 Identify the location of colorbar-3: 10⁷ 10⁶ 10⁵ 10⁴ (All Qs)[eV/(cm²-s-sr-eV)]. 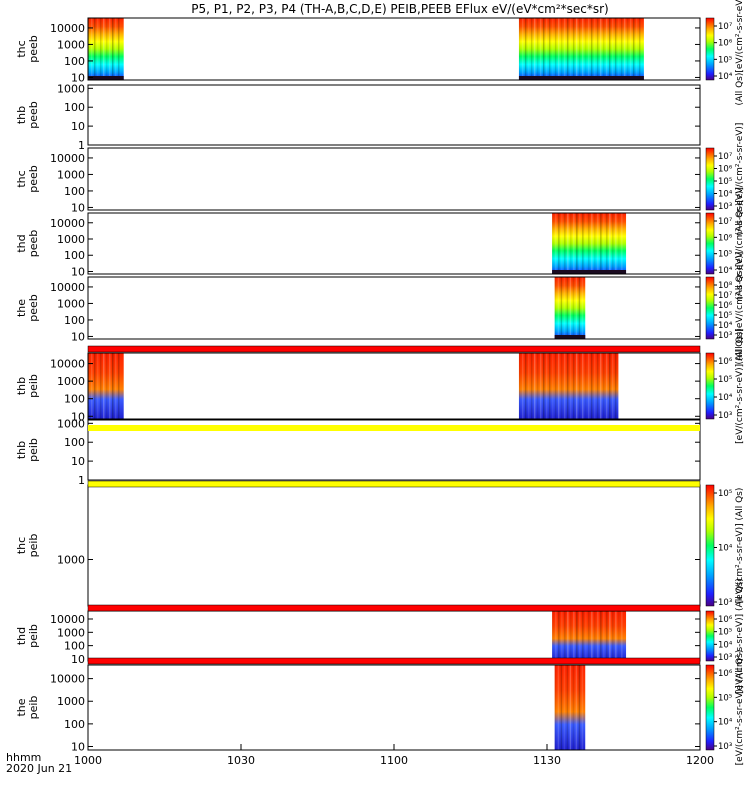
(725, 243).